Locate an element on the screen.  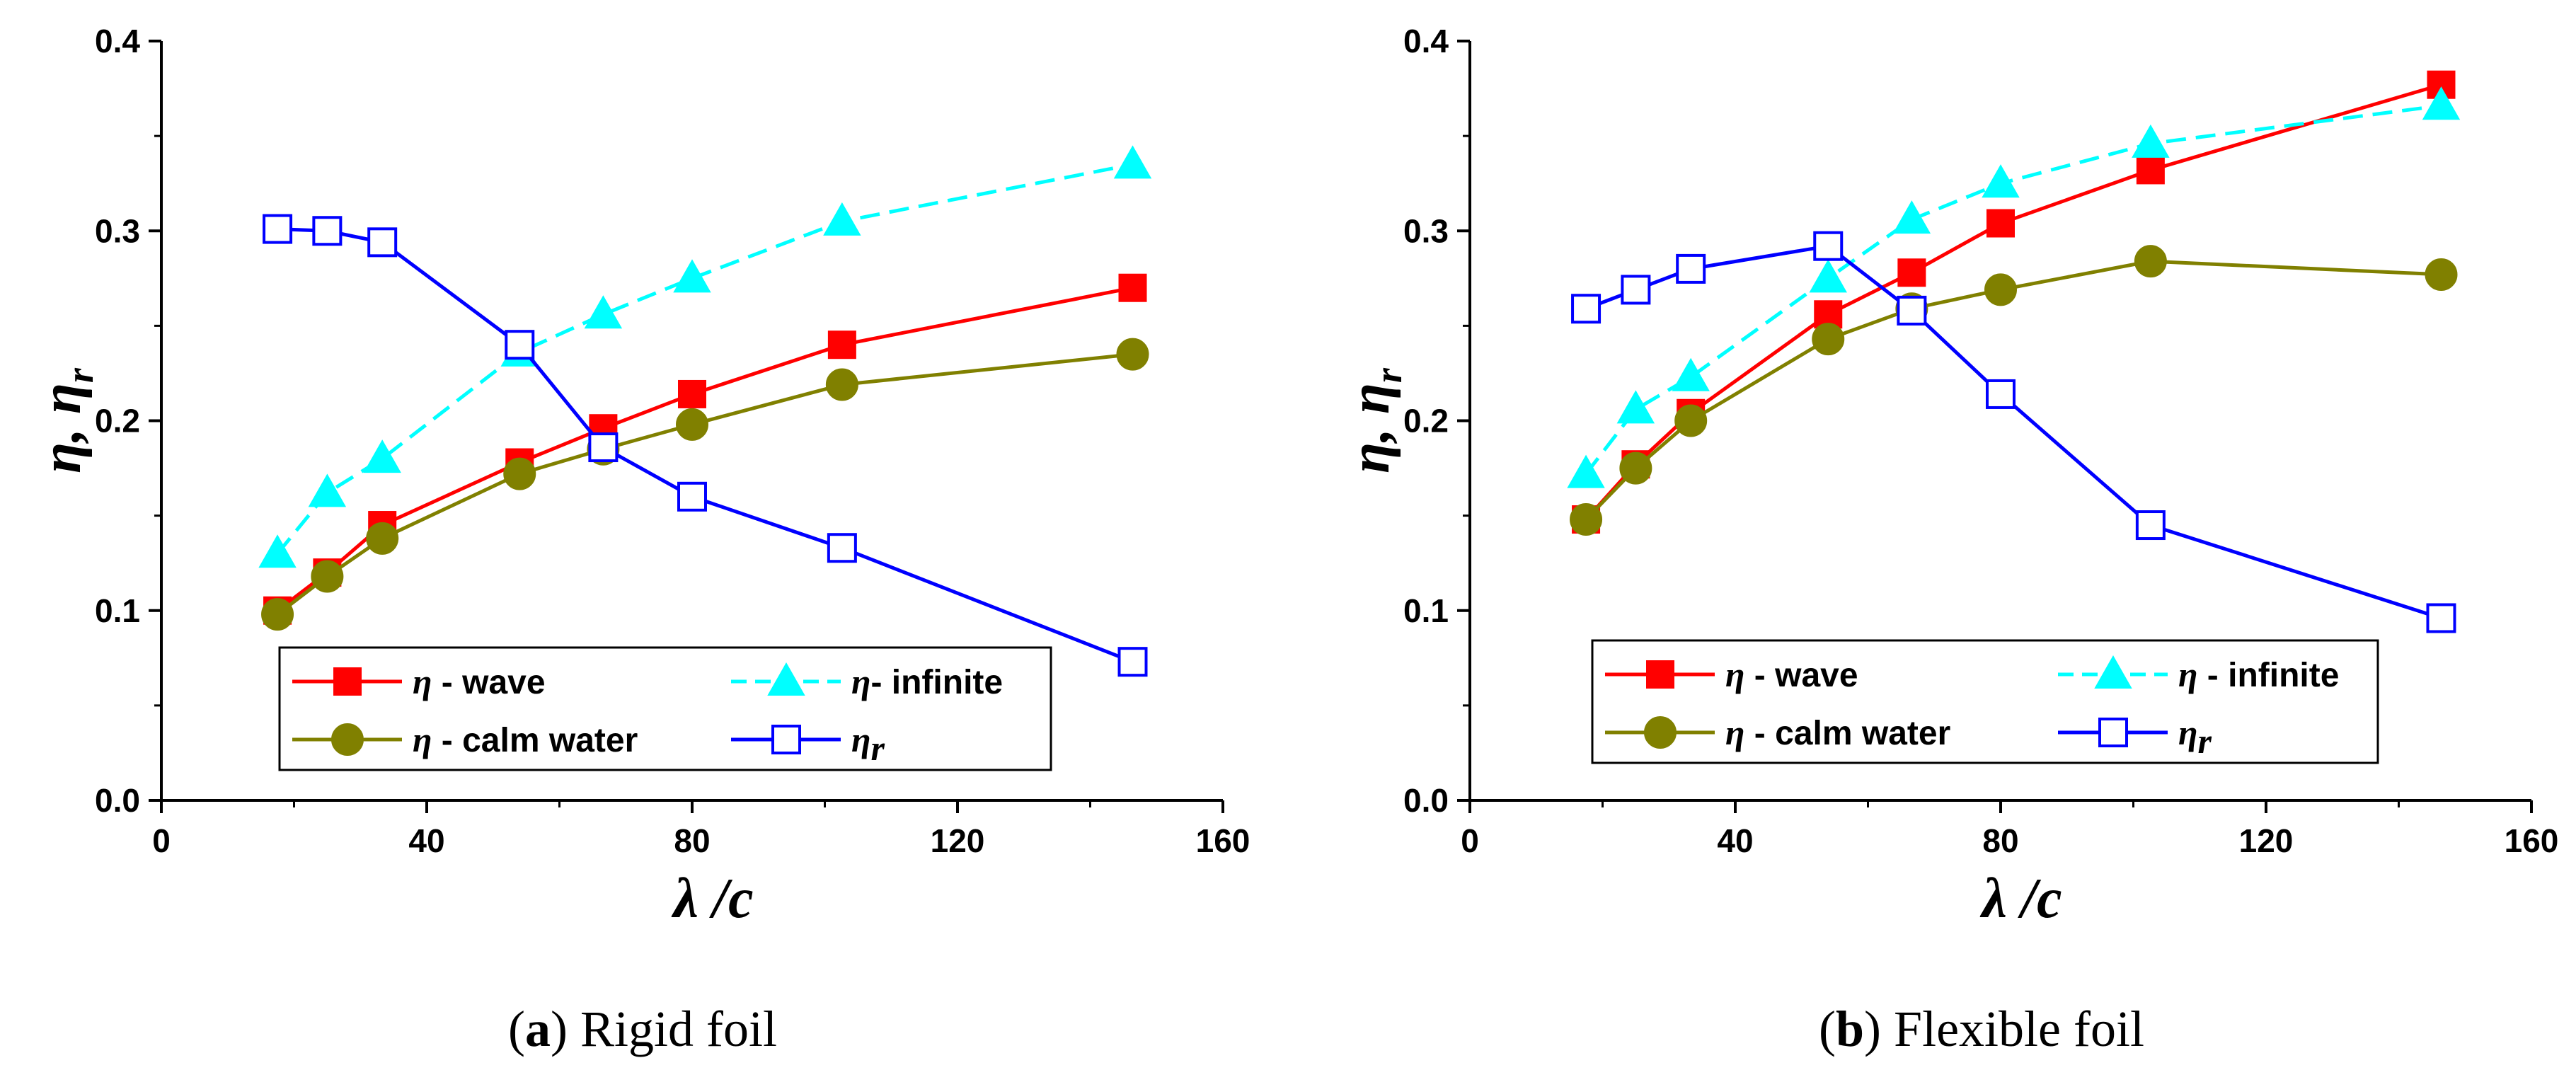
legend-text: - wave is located at coordinates (489, 682).